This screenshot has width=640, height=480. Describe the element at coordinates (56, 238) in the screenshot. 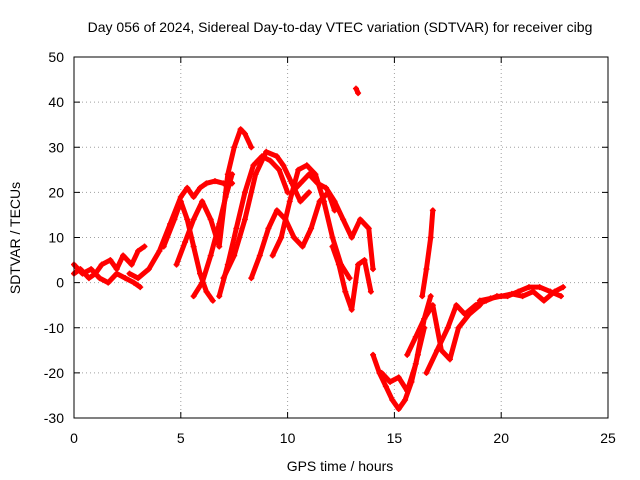

I see `y-tick-label: 10` at that location.